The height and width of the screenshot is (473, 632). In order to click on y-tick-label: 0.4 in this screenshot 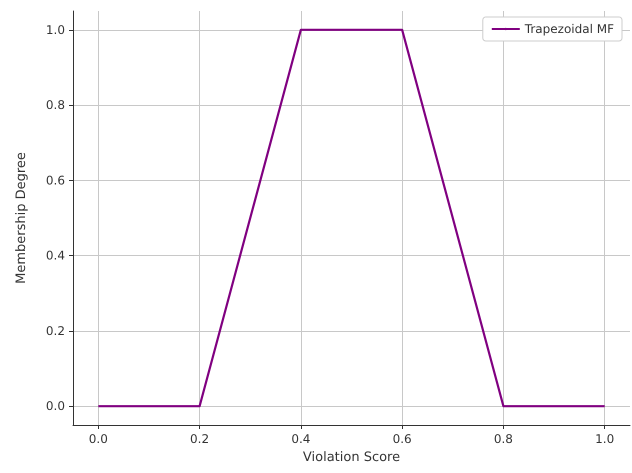, I will do `click(55, 255)`.